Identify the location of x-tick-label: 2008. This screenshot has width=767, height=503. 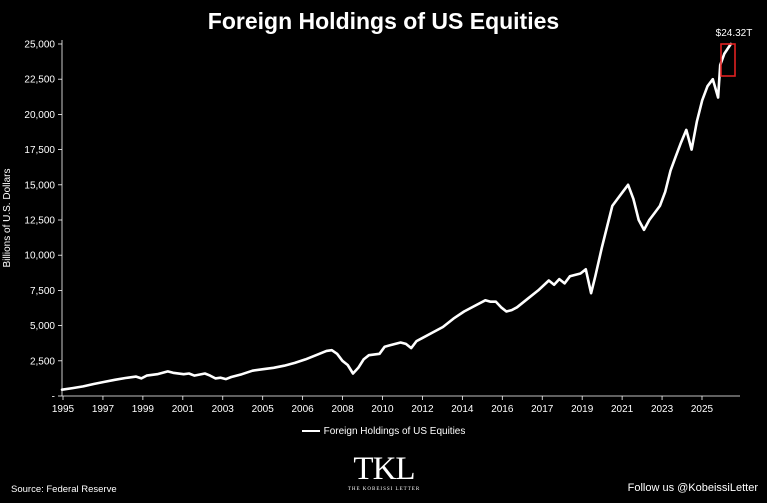
(342, 409).